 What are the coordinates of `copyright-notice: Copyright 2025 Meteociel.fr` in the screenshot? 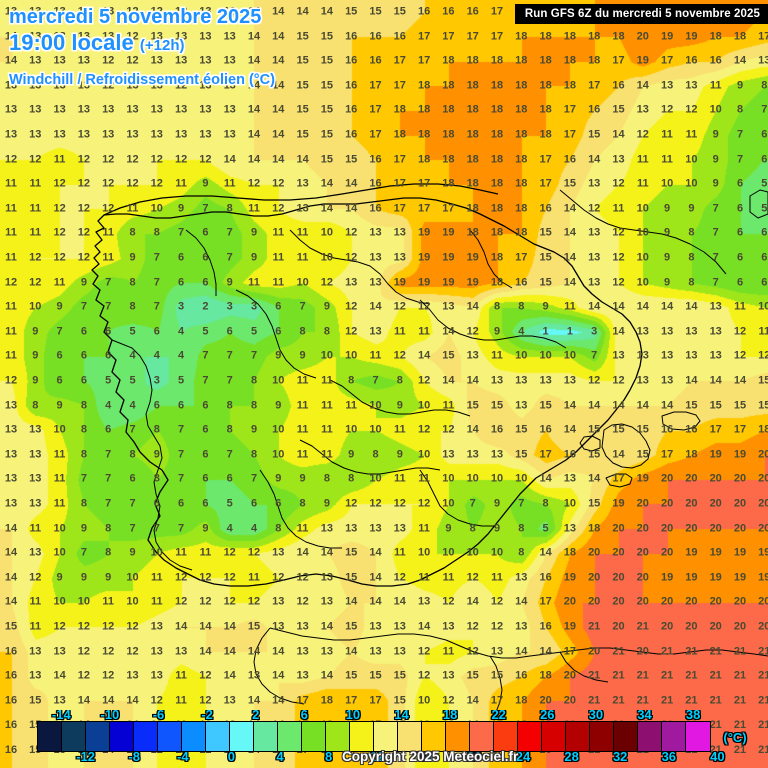 It's located at (430, 756).